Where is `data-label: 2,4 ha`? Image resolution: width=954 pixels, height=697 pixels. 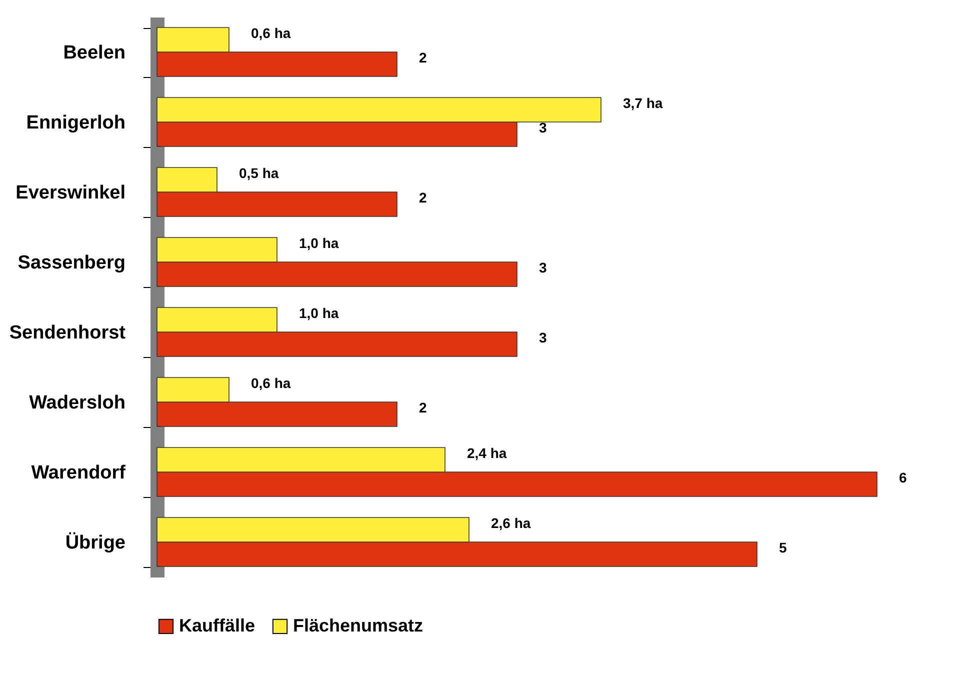 data-label: 2,4 ha is located at coordinates (487, 452).